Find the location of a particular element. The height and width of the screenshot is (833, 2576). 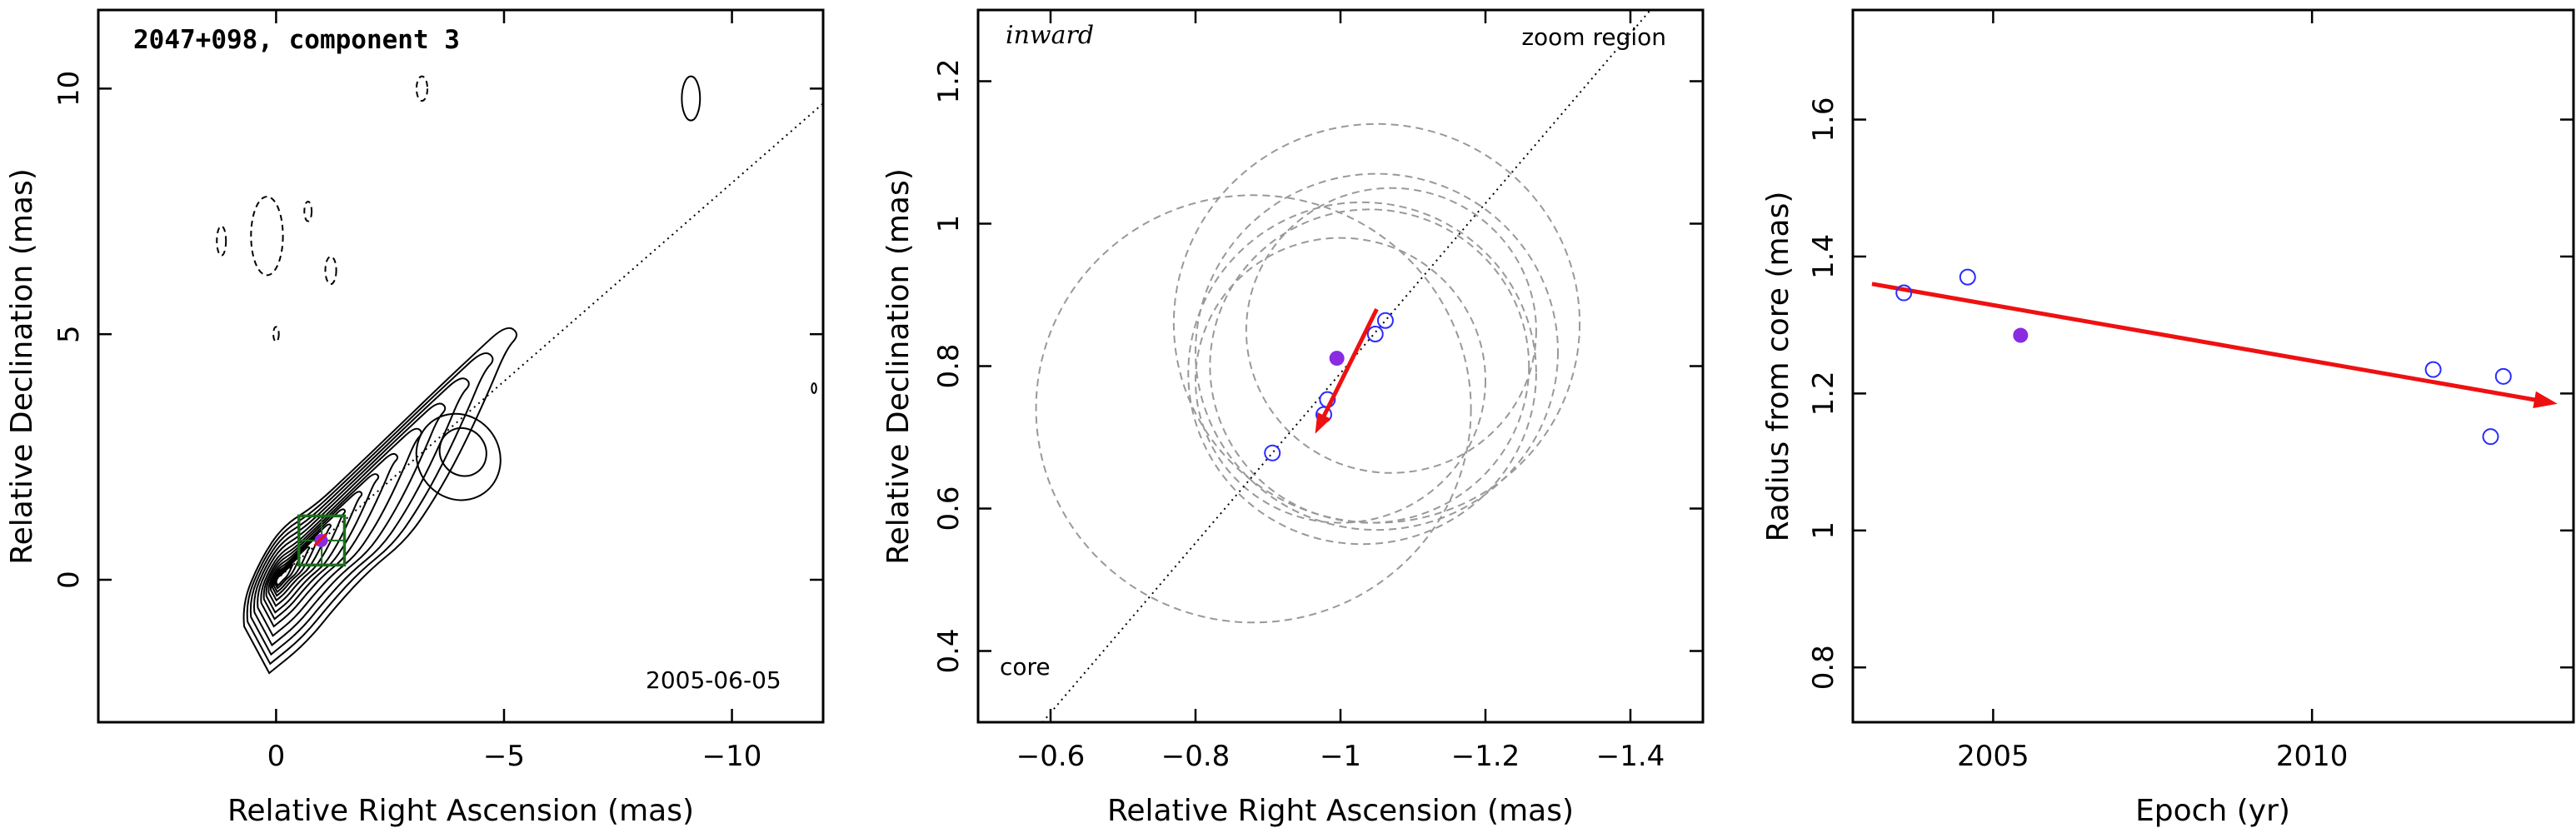

fit-line is located at coordinates (2206, 342).